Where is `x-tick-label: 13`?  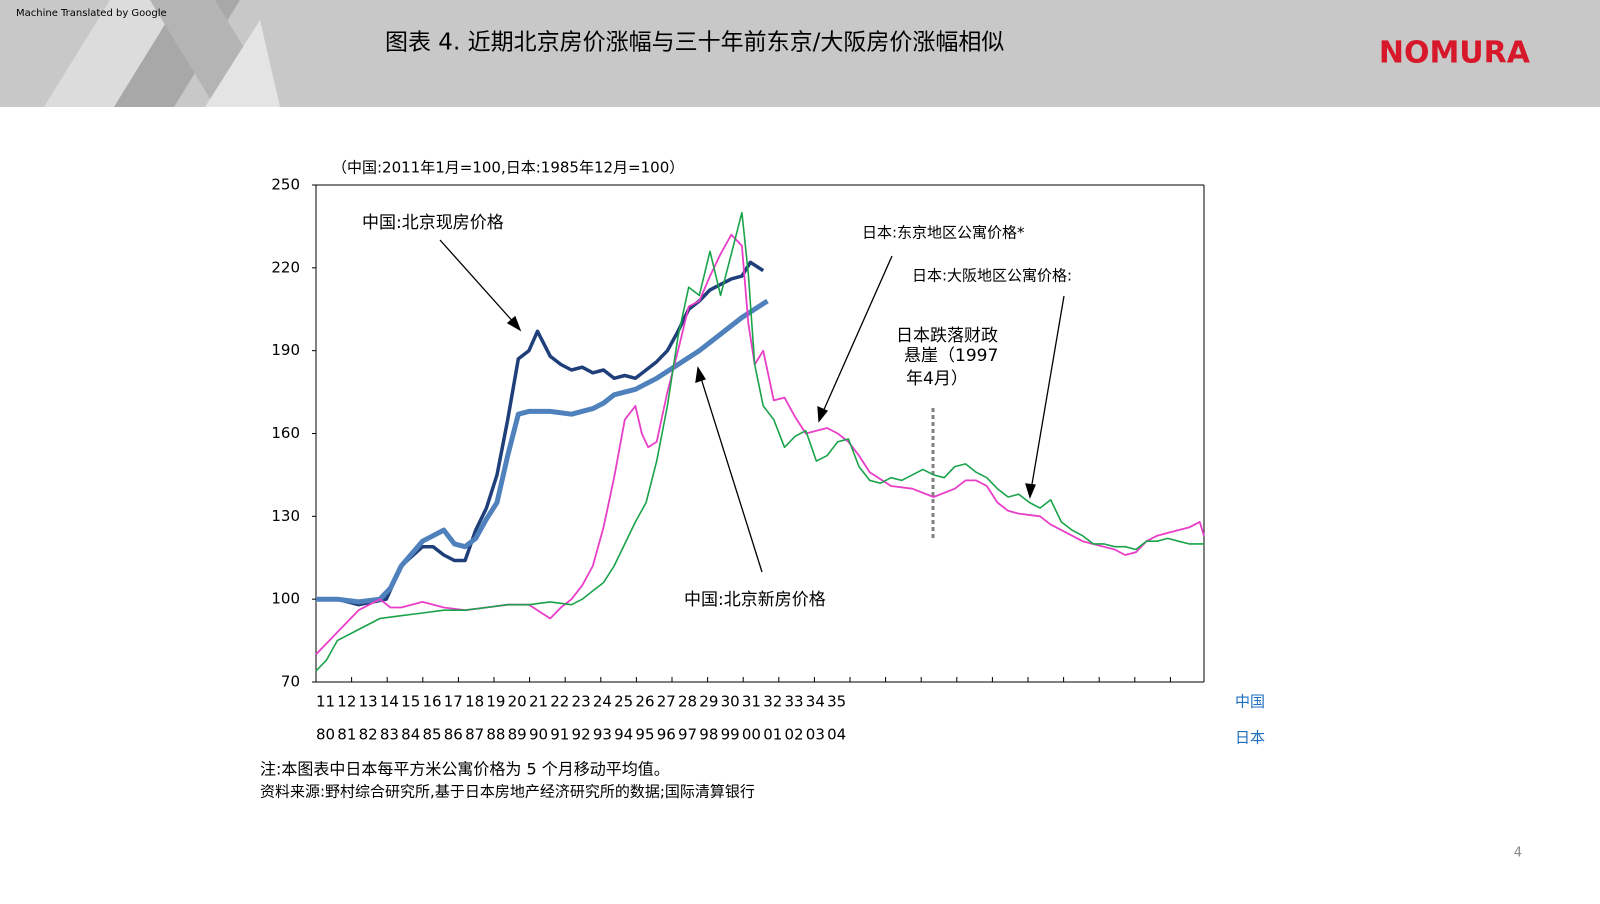
x-tick-label: 13 is located at coordinates (368, 702).